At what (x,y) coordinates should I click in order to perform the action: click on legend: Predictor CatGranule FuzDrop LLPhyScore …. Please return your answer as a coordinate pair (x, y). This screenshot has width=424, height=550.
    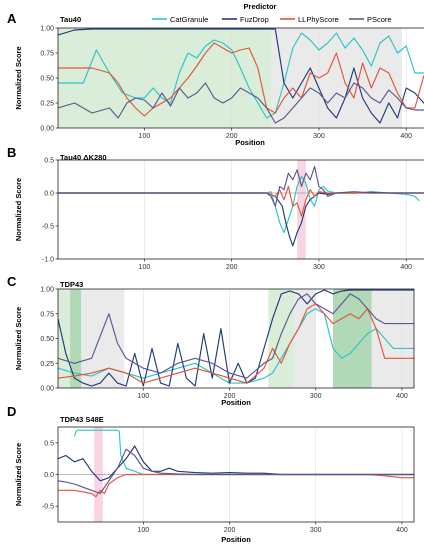
    Looking at the image, I should click on (272, 13).